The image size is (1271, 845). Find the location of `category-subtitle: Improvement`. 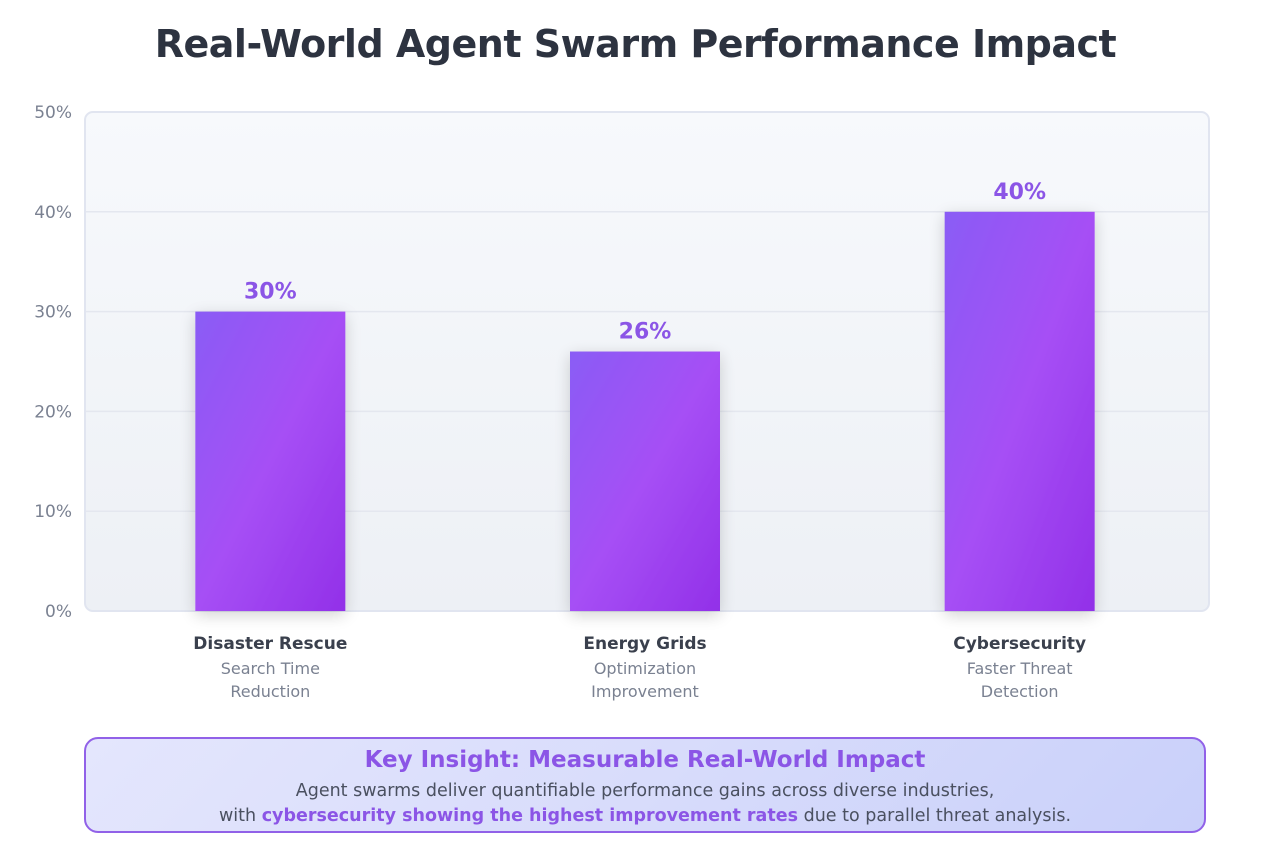

category-subtitle: Improvement is located at coordinates (645, 691).